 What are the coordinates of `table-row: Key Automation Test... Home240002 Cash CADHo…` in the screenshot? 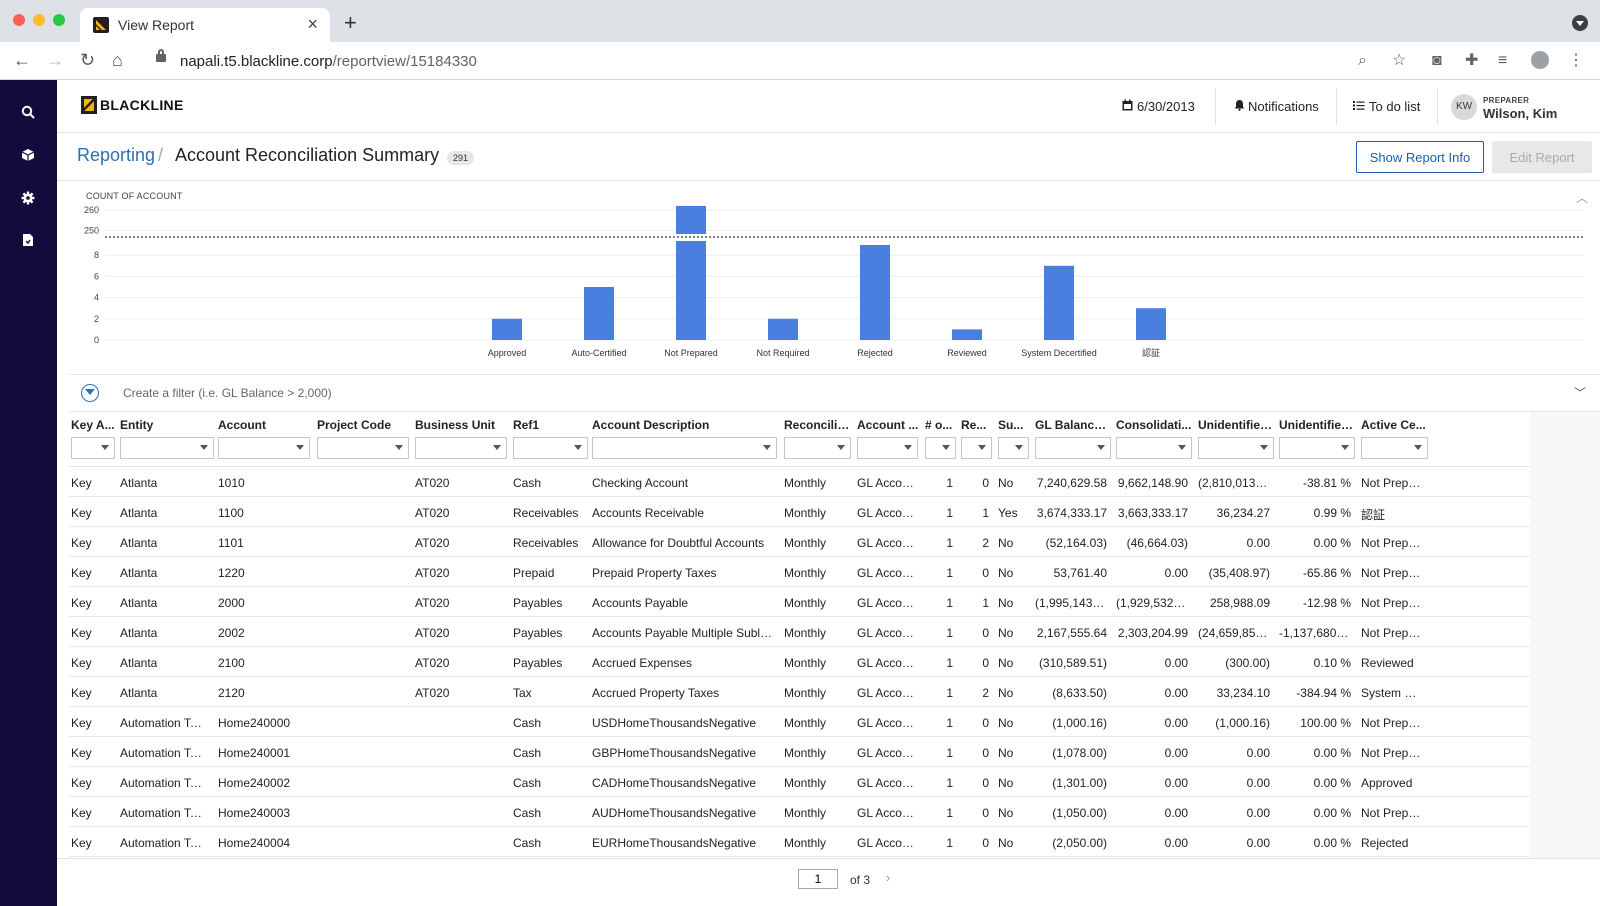 It's located at (799, 782).